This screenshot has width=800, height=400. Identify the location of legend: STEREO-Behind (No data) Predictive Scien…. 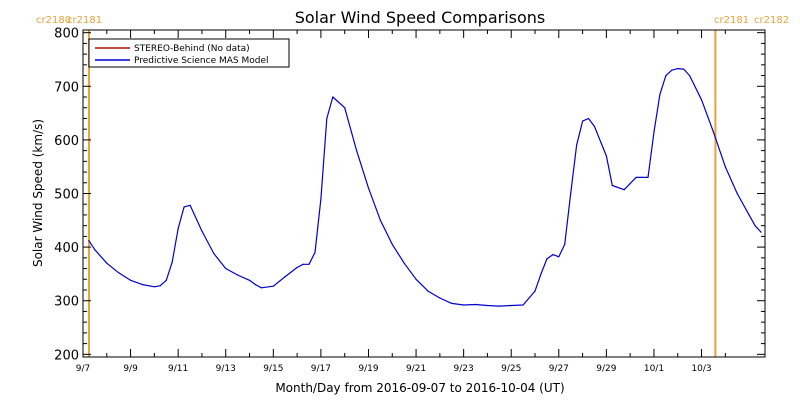
(189, 53).